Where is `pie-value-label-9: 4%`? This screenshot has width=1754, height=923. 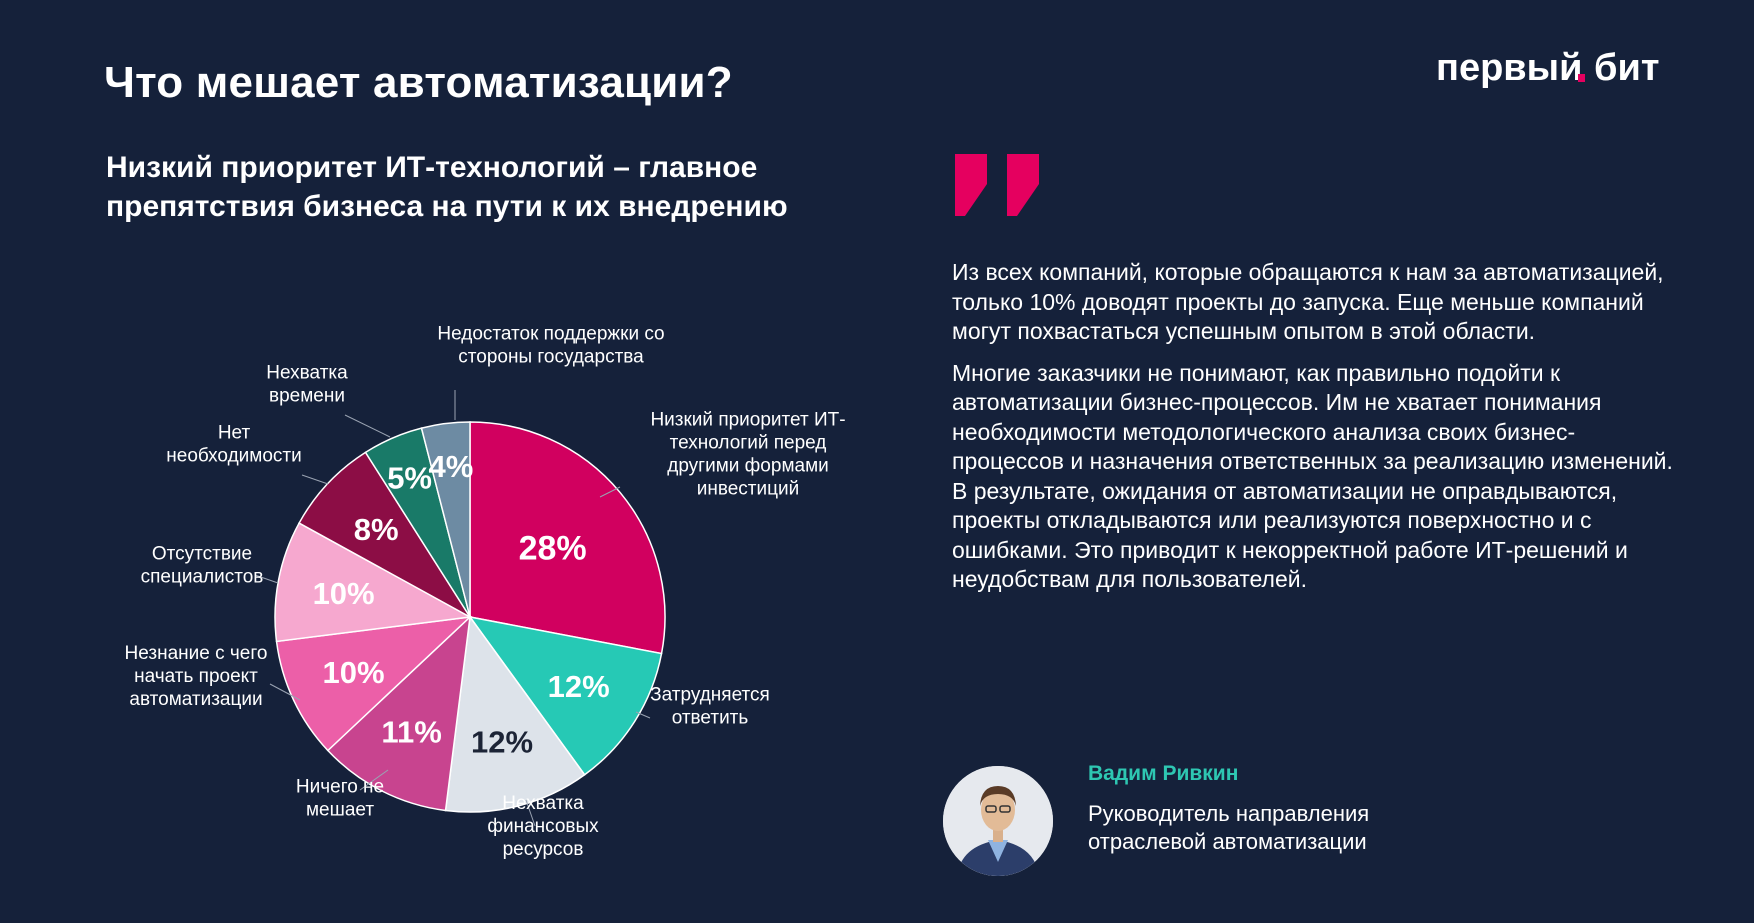
pie-value-label-9: 4% is located at coordinates (450, 466).